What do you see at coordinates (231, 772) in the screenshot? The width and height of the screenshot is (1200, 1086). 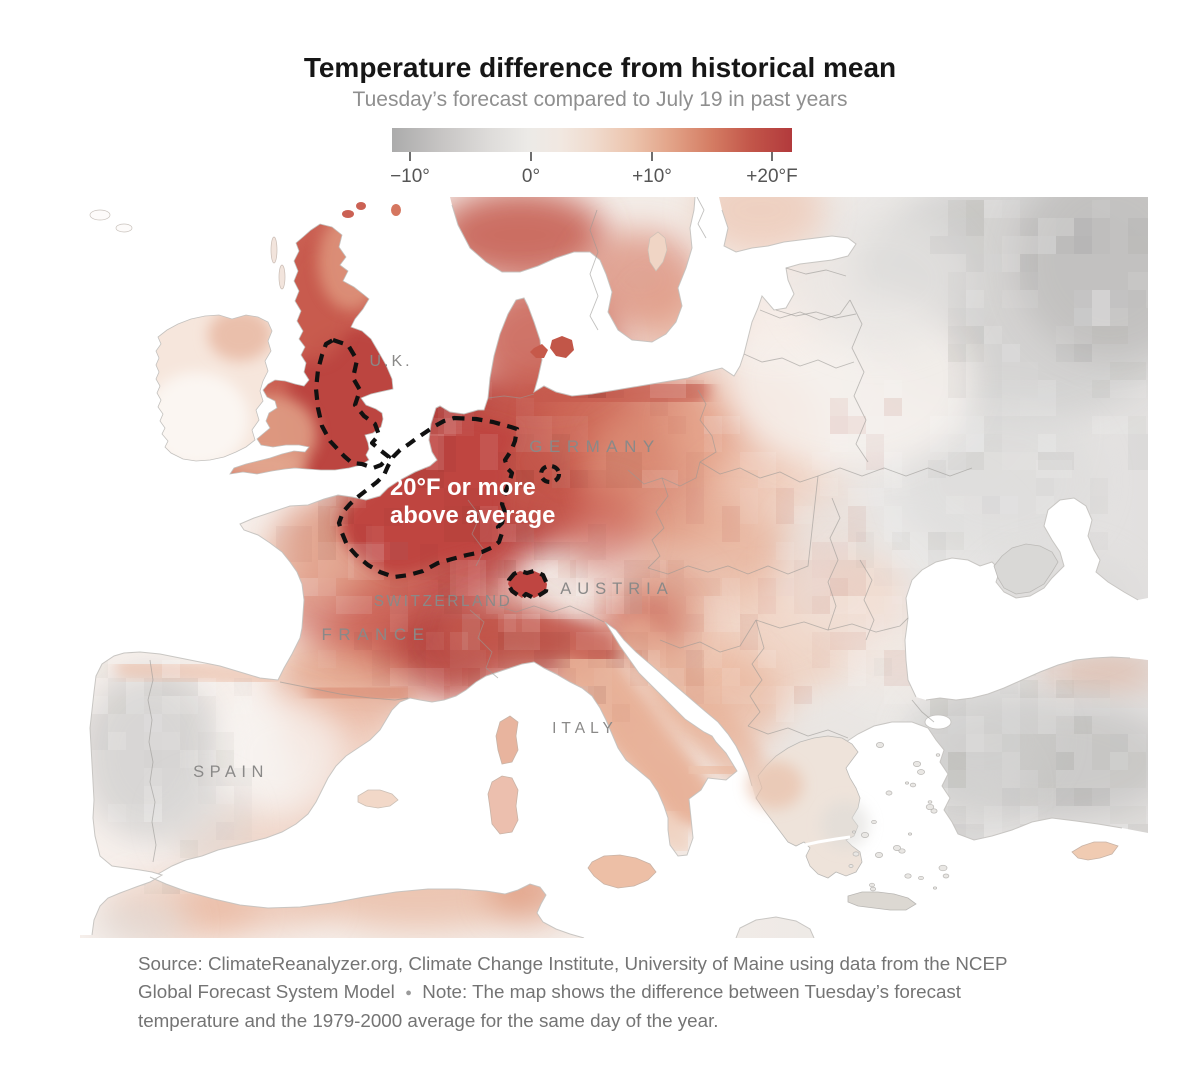 I see `svg-text: SPAIN` at bounding box center [231, 772].